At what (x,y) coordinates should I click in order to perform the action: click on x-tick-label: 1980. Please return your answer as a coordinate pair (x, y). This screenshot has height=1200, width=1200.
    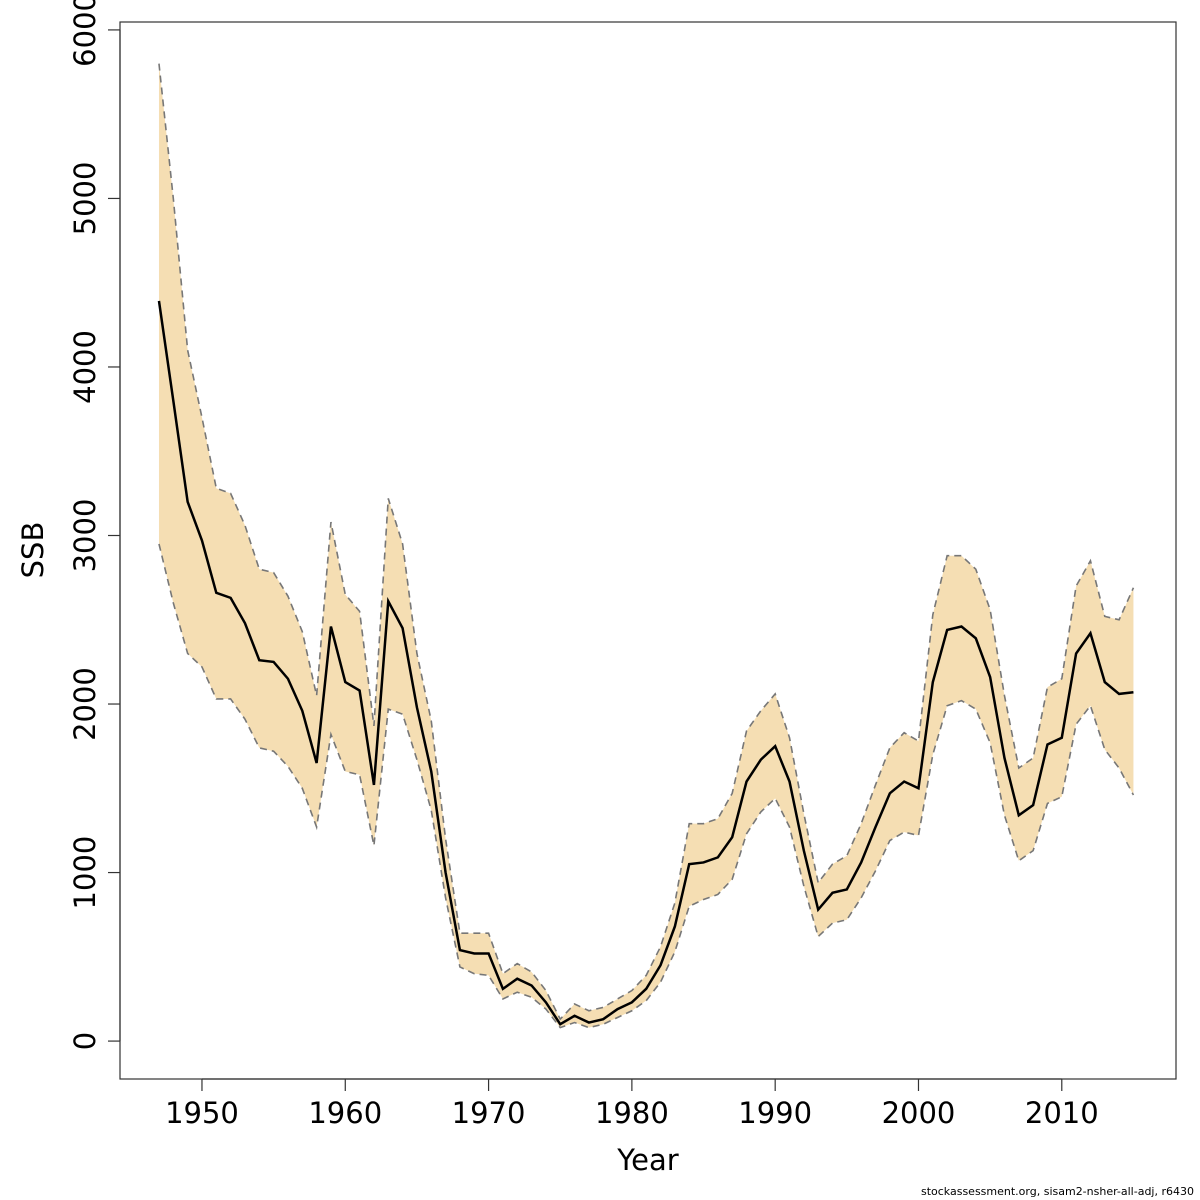
    Looking at the image, I should click on (632, 1113).